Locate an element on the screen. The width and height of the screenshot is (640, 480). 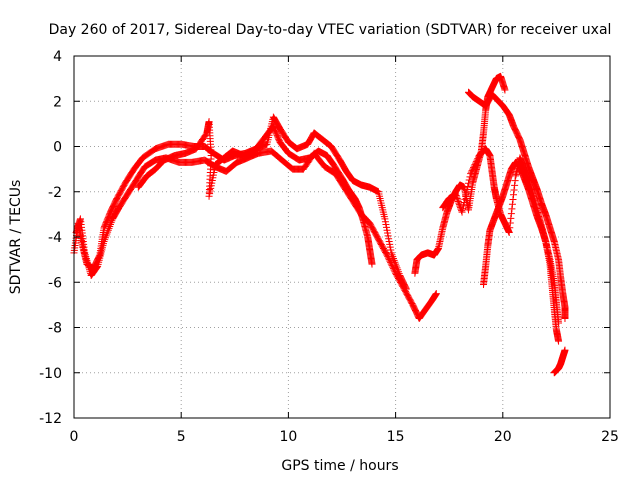
y-tick-label: 4 is located at coordinates (57, 57).